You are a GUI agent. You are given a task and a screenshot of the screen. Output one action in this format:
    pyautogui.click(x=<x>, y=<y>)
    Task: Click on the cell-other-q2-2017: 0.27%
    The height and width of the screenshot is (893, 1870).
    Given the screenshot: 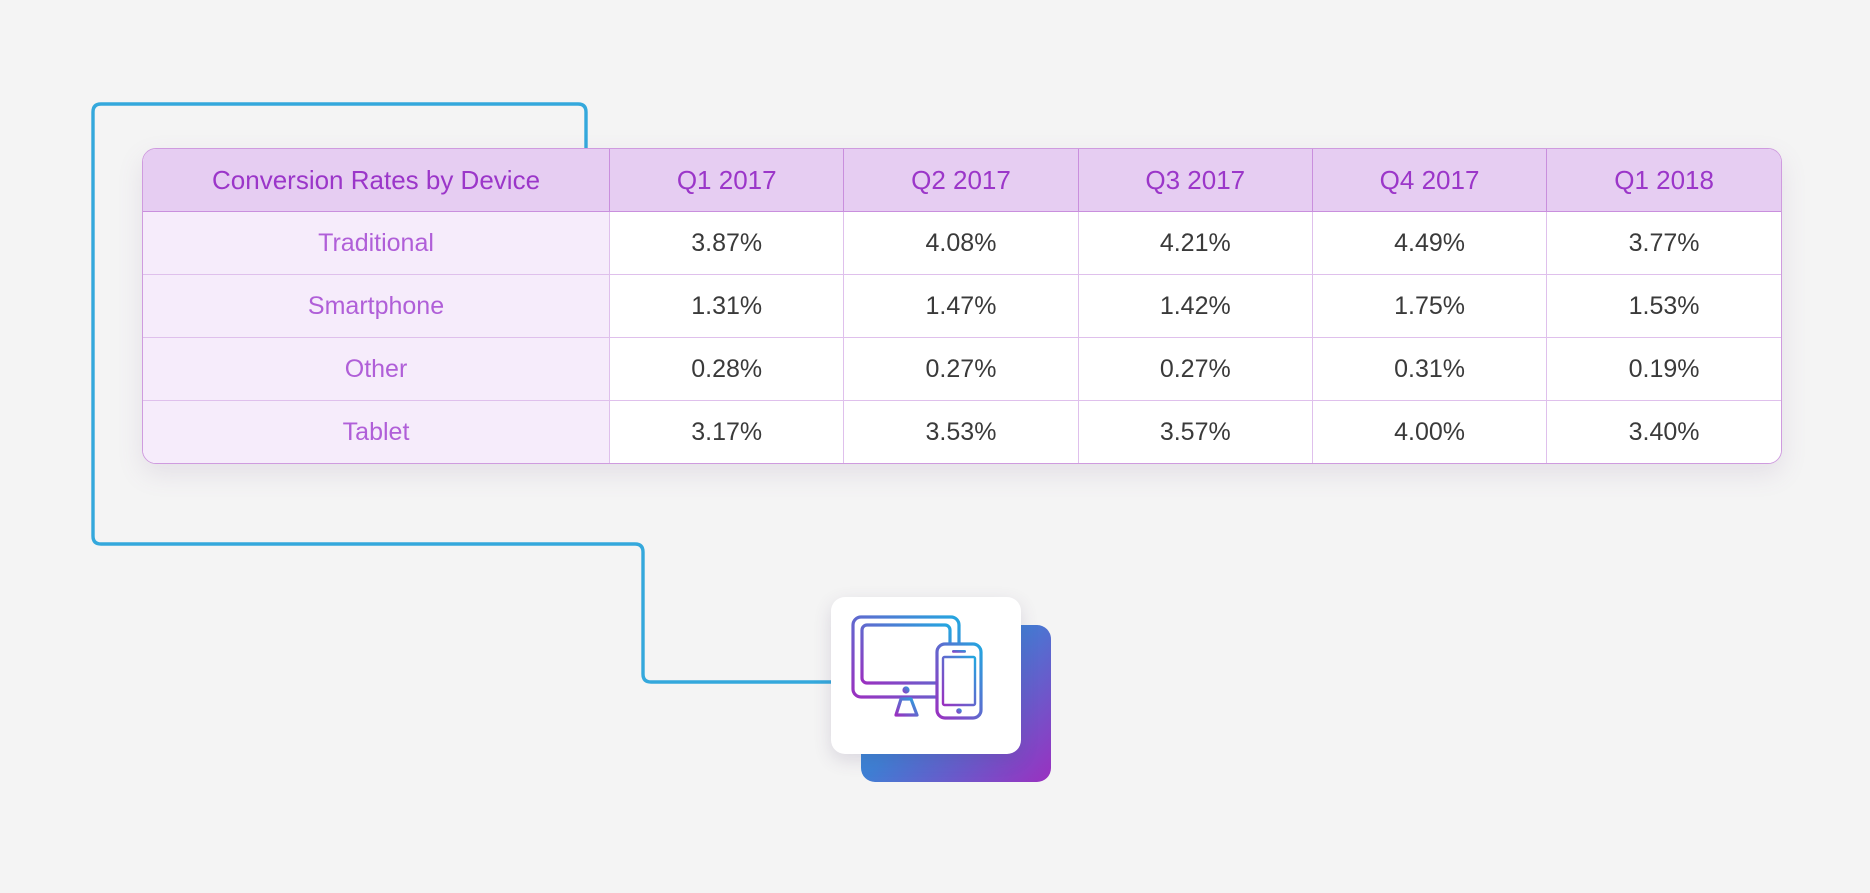 What is the action you would take?
    pyautogui.click(x=961, y=369)
    